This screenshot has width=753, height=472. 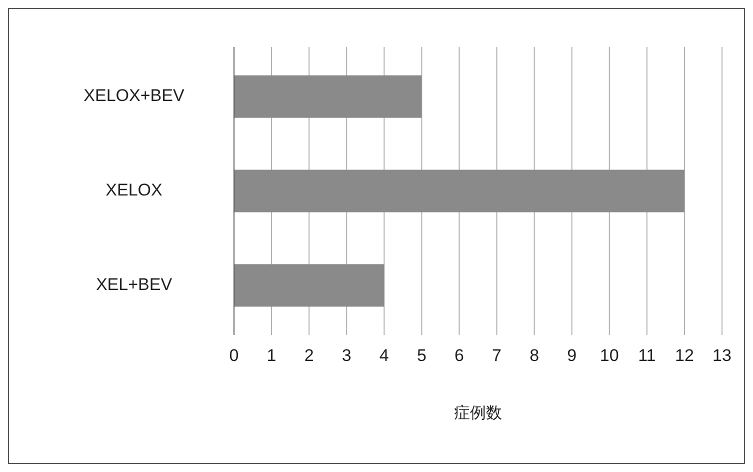 What do you see at coordinates (309, 355) in the screenshot?
I see `x-tick-label: 2` at bounding box center [309, 355].